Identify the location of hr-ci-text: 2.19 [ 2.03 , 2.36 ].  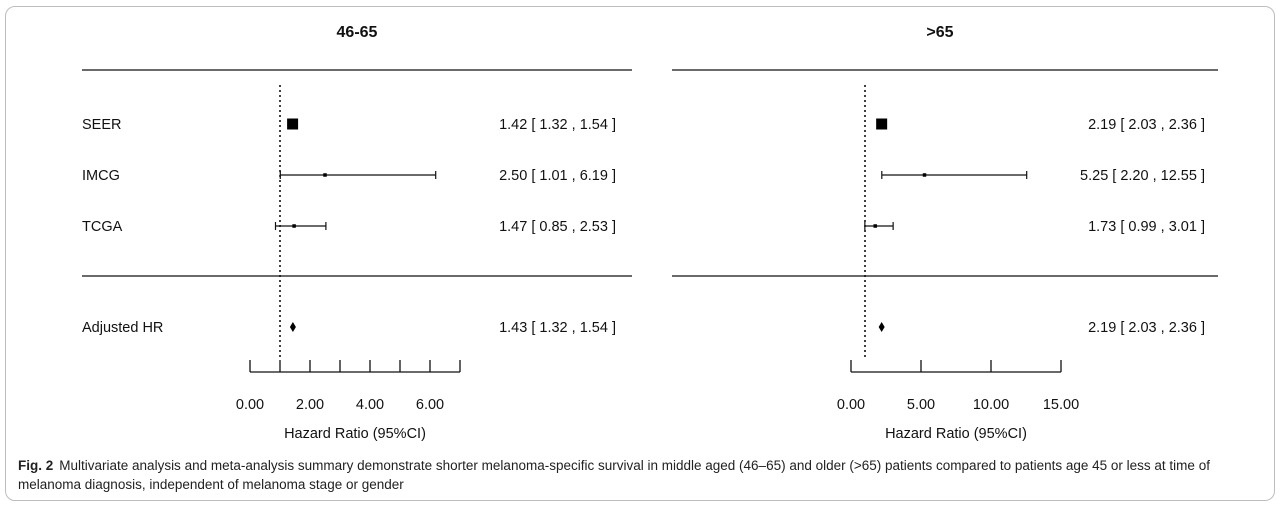
(1146, 125).